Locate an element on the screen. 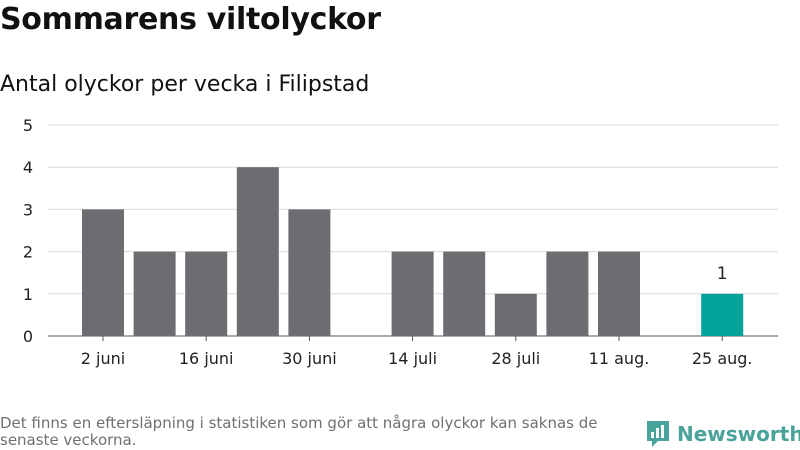 The height and width of the screenshot is (450, 800). y-tick-label: 2 is located at coordinates (28, 252).